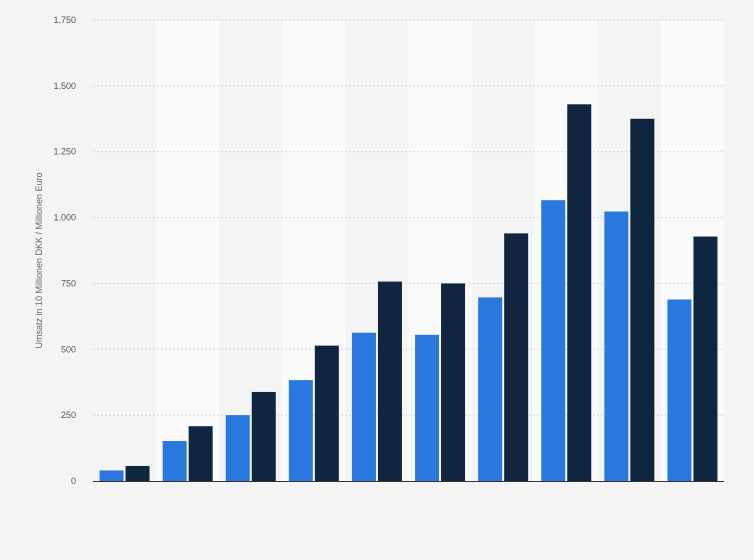  I want to click on y-tick-label: 1.750, so click(64, 20).